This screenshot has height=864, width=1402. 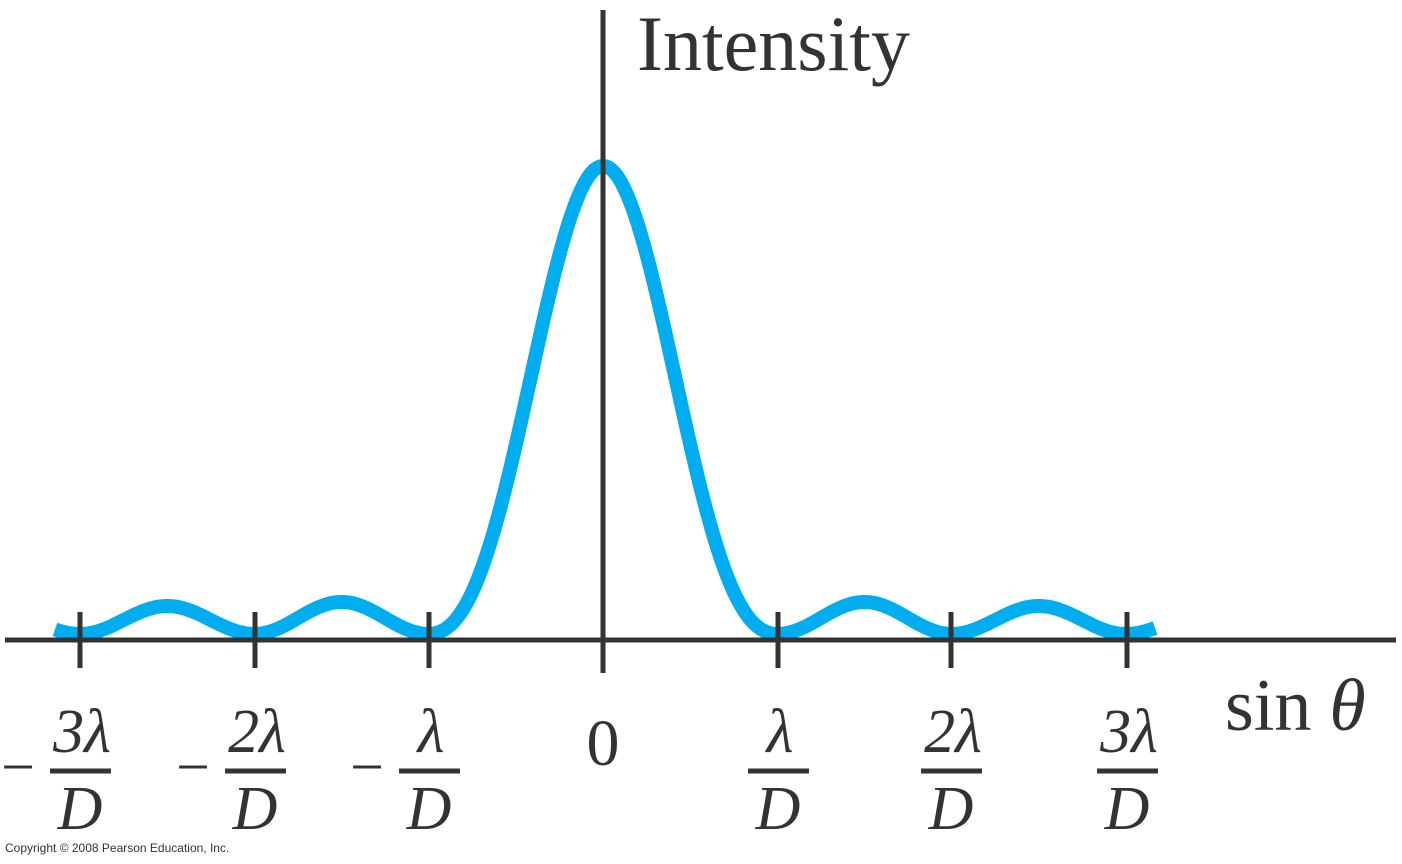 I want to click on y-axis-label: Intensity, so click(x=773, y=43).